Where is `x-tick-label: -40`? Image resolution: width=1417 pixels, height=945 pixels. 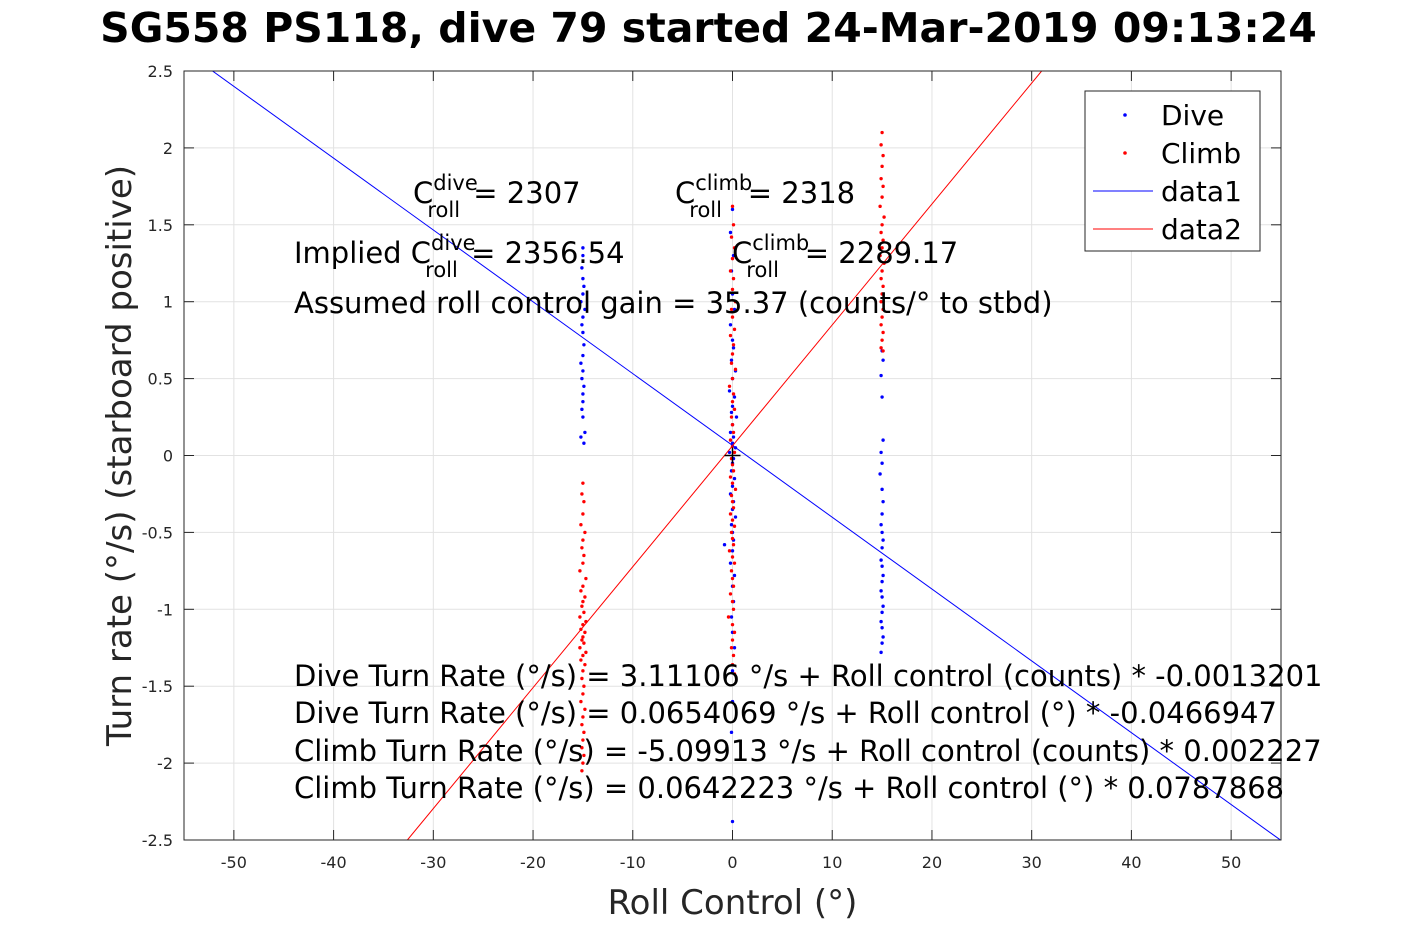 x-tick-label: -40 is located at coordinates (334, 862).